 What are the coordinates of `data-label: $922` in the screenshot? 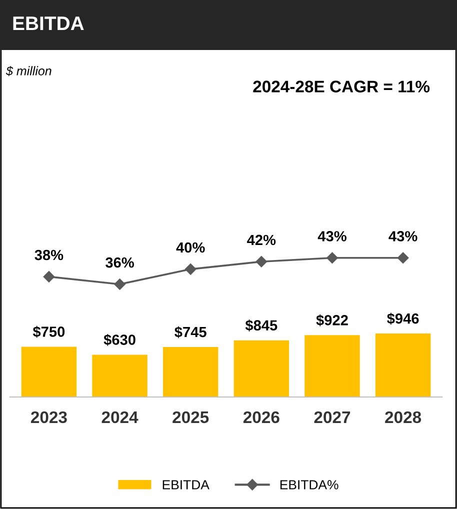 It's located at (332, 320).